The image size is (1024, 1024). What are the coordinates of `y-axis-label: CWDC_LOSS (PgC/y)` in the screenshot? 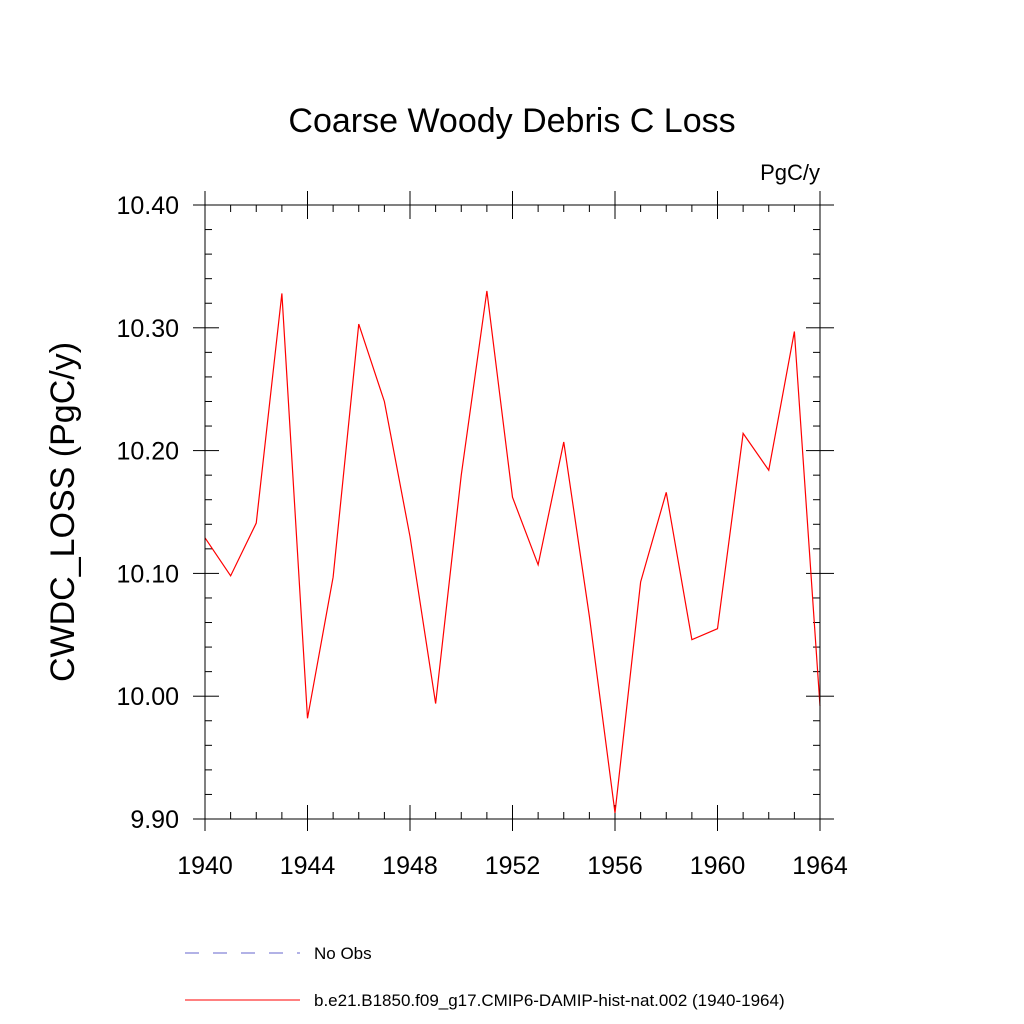 It's located at (63, 512).